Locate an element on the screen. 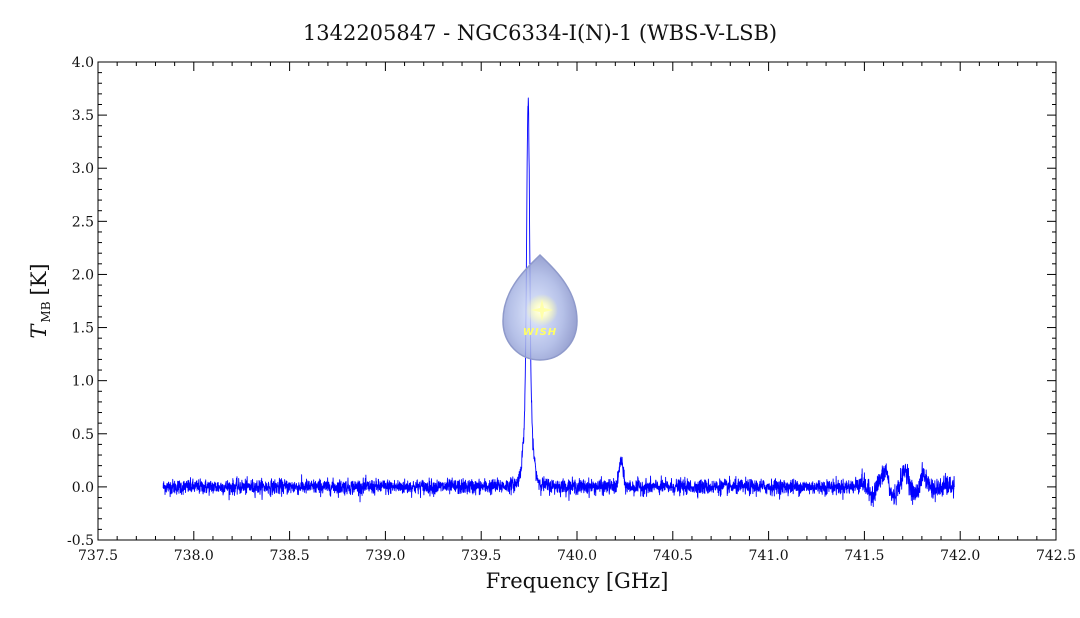  x-tick-label: 742.0 is located at coordinates (960, 556).